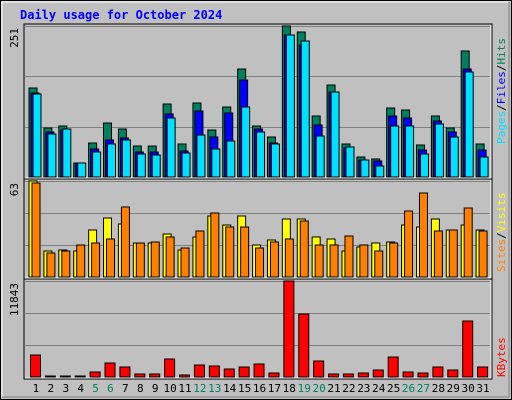 This screenshot has width=512, height=400. What do you see at coordinates (468, 388) in the screenshot?
I see `x-tick-label: 30` at bounding box center [468, 388].